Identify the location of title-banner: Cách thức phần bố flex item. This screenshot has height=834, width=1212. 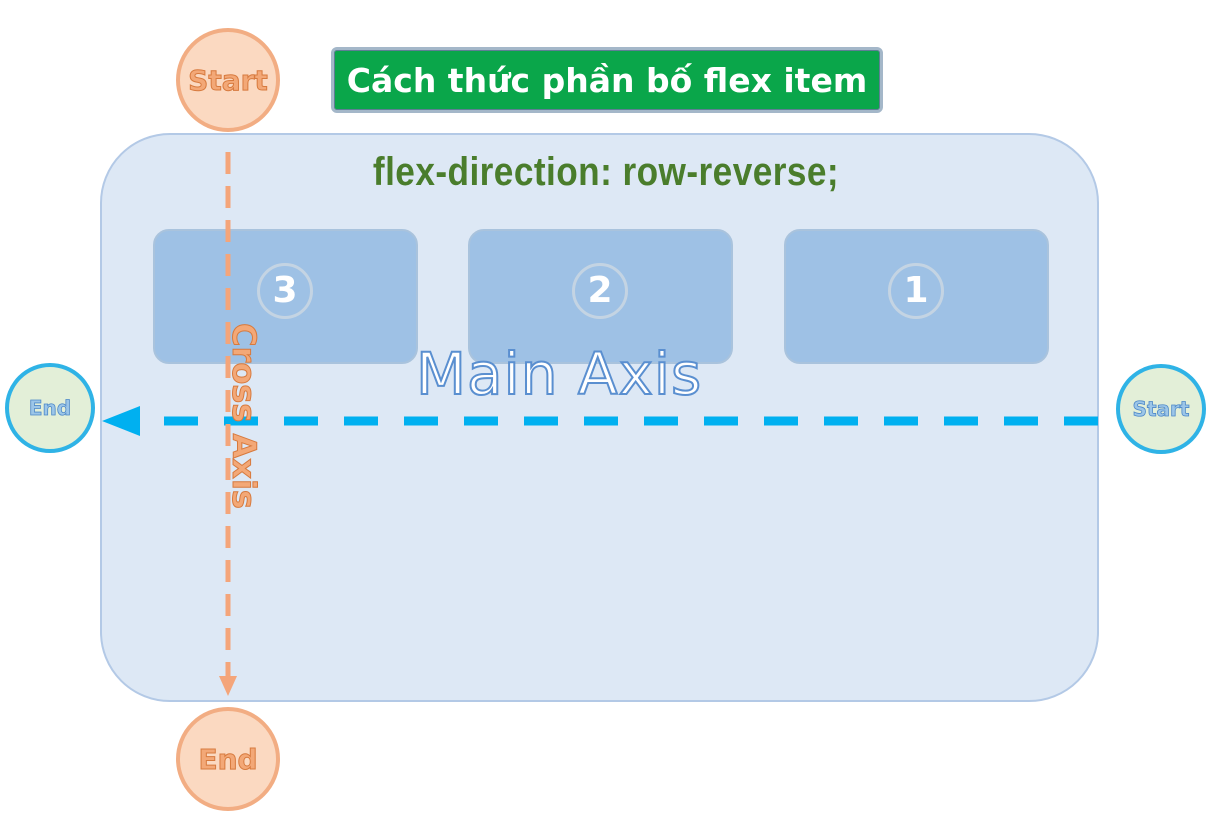
(607, 80).